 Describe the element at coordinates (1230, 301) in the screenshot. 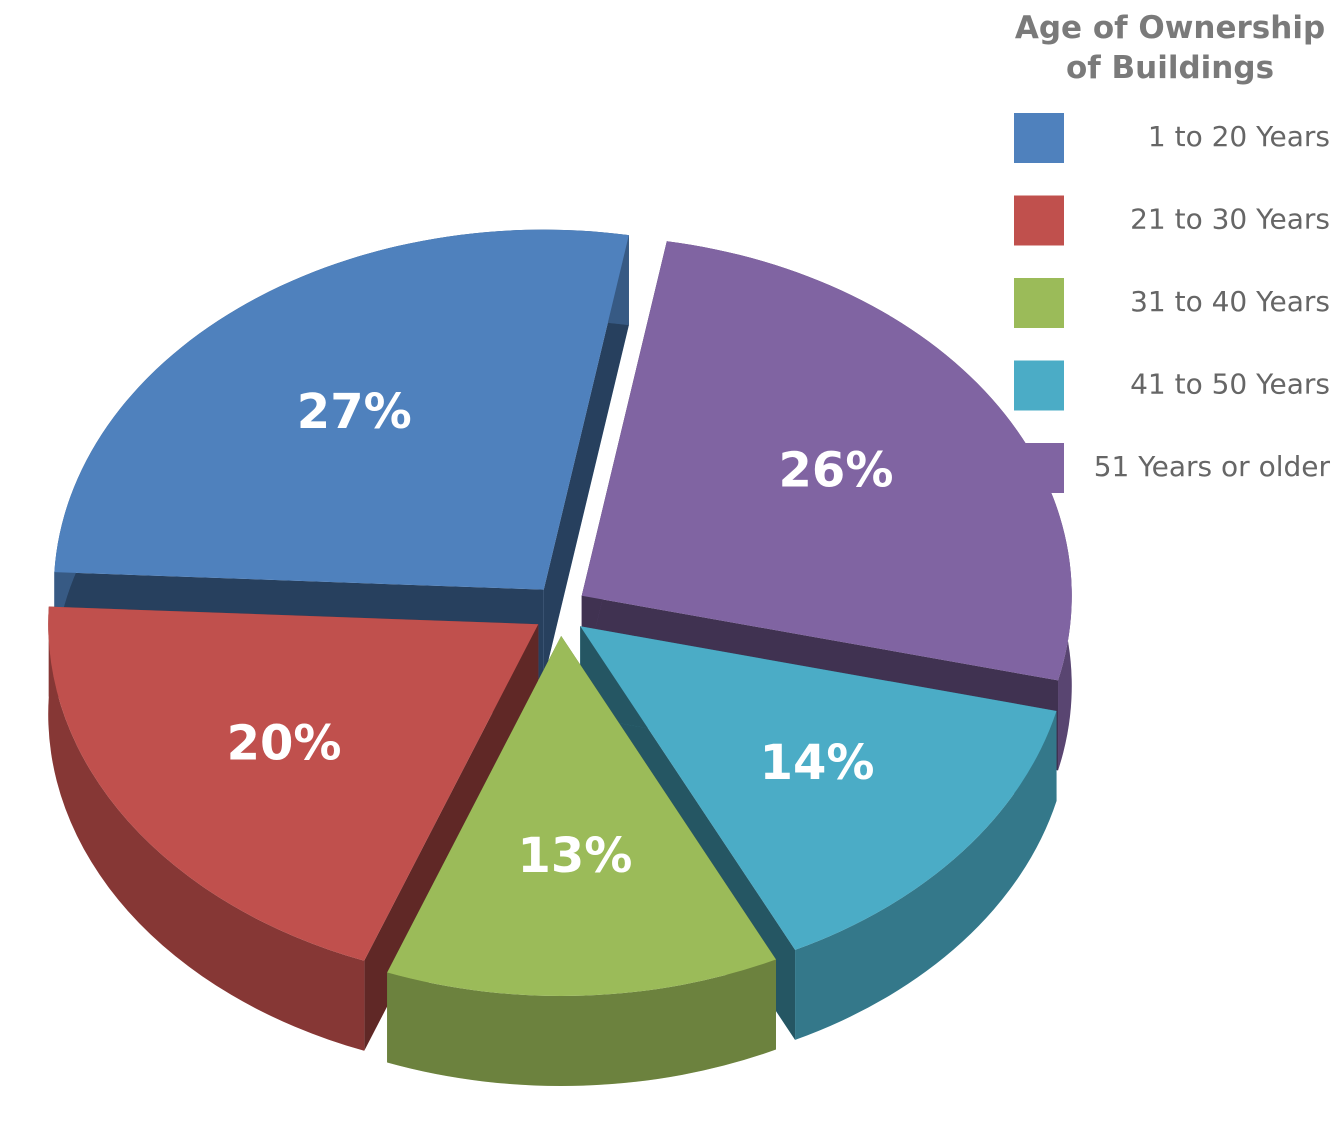

I see `legend-label: 31 to 40 Years` at that location.